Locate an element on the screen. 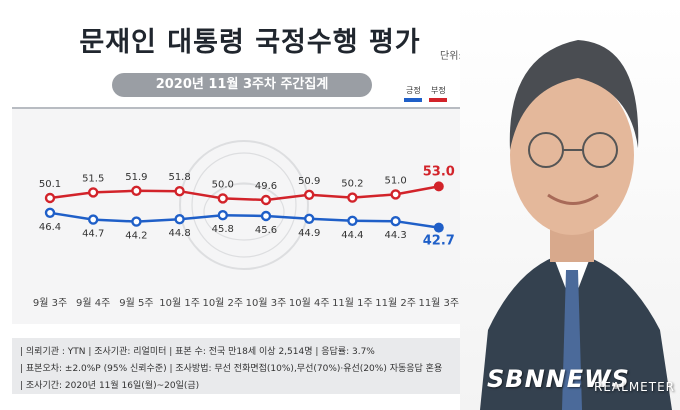 The image size is (680, 410). data-label: 51.0 is located at coordinates (395, 180).